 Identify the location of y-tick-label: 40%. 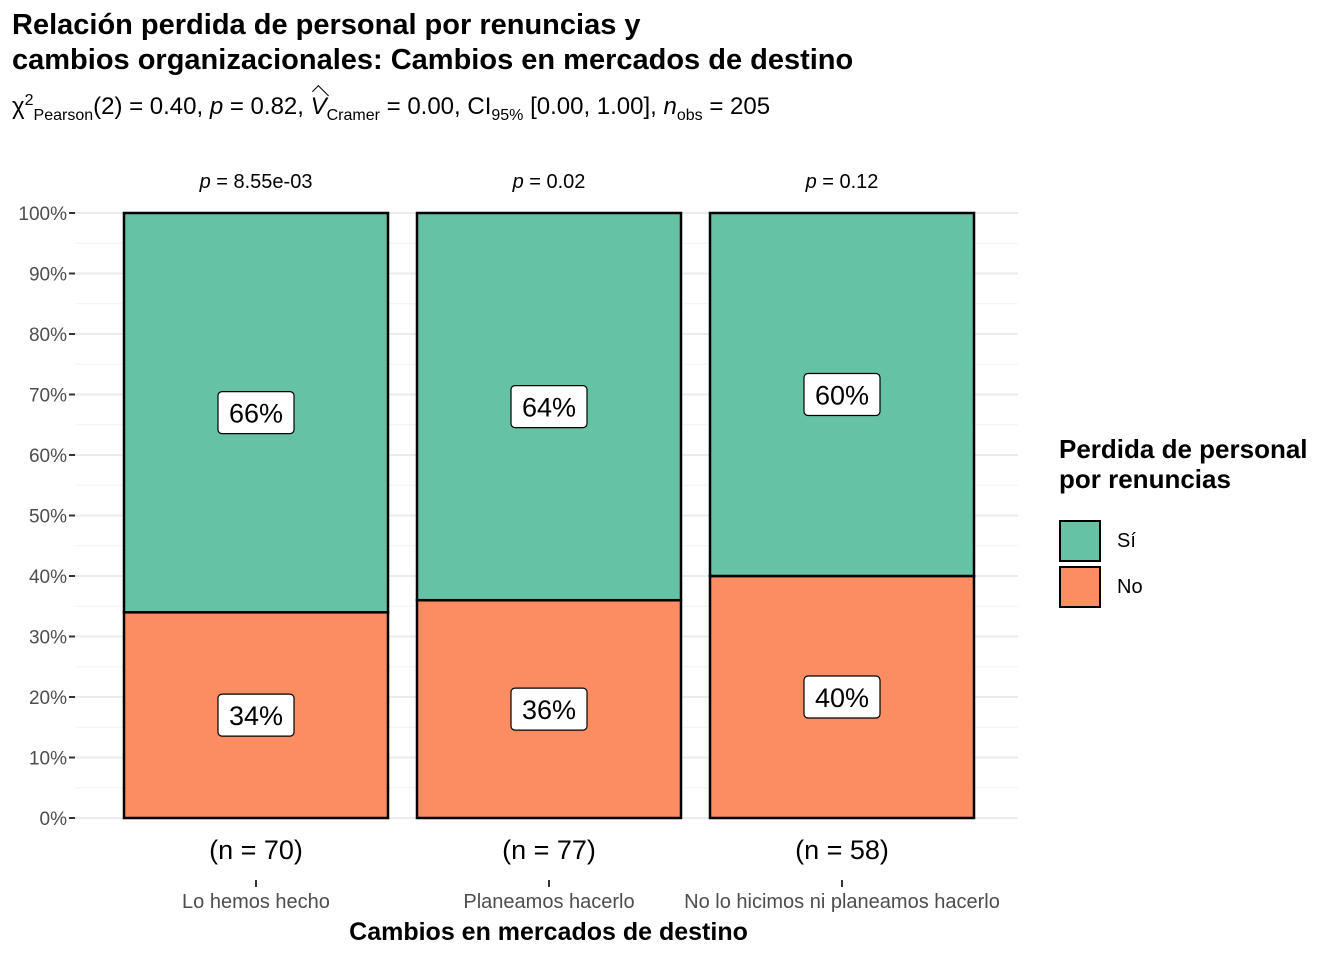
(48, 577).